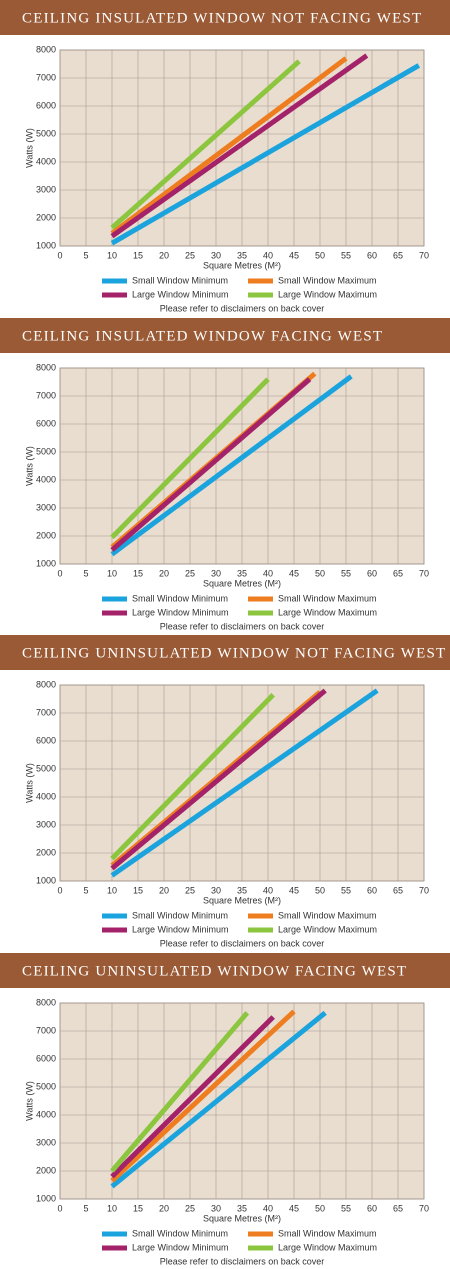 The height and width of the screenshot is (1269, 450). Describe the element at coordinates (242, 573) in the screenshot. I see `x-tick-label: 35` at that location.